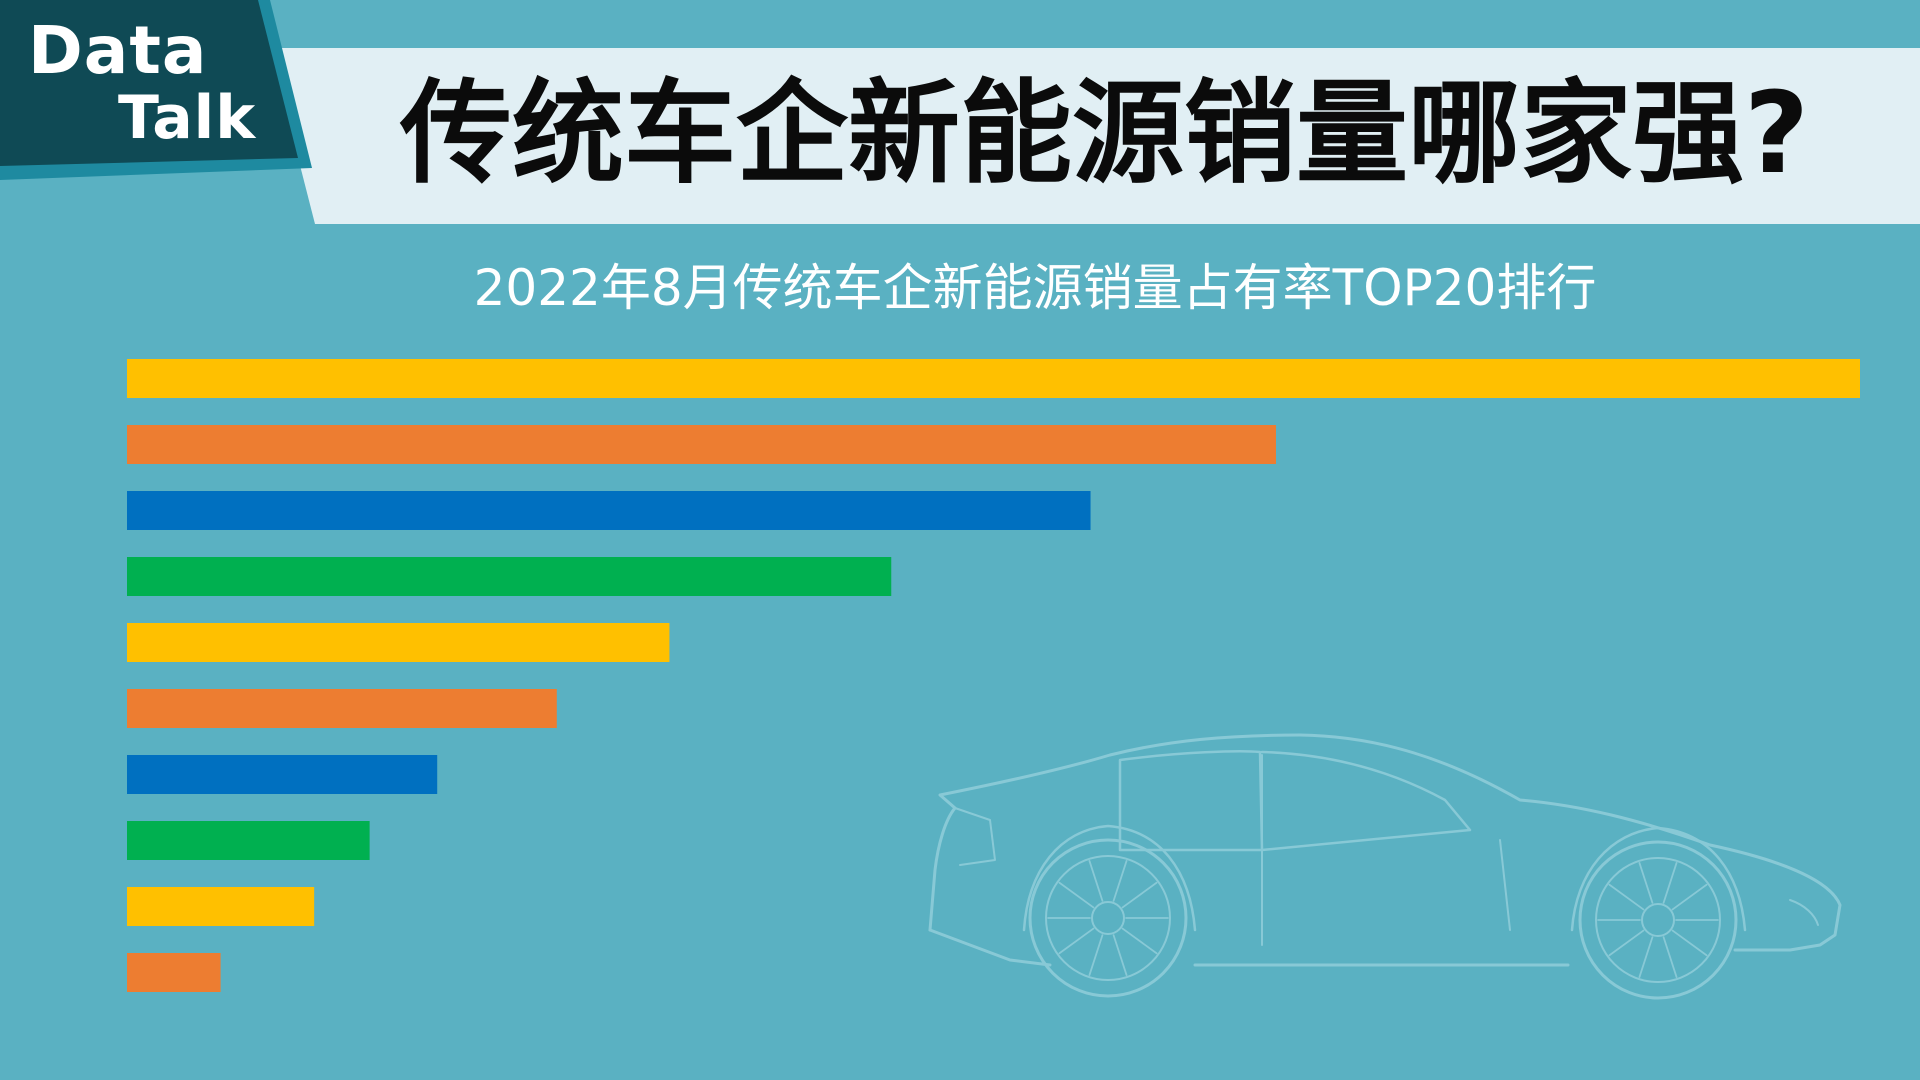 The image size is (1920, 1080). I want to click on page-title: 传统车企新能源销量哪家强?, so click(1104, 134).